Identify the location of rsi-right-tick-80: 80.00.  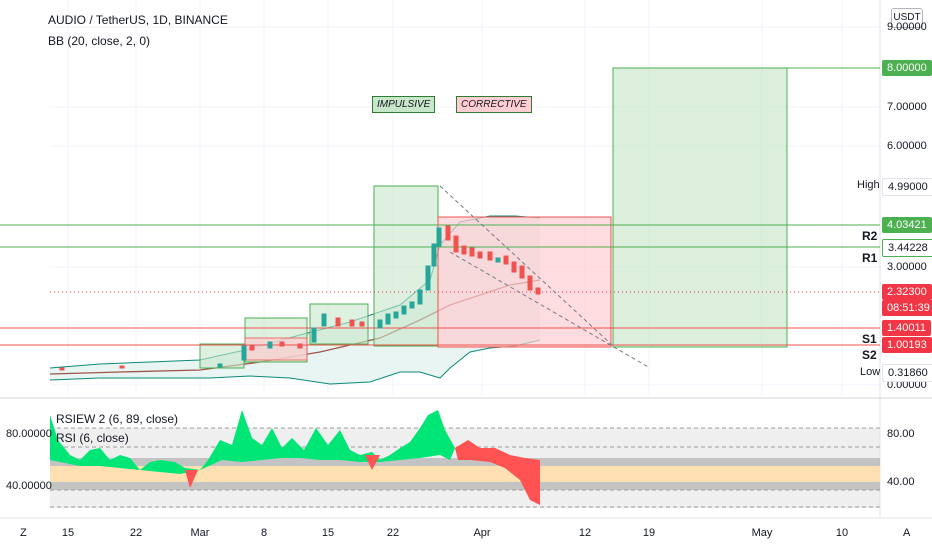
(901, 434).